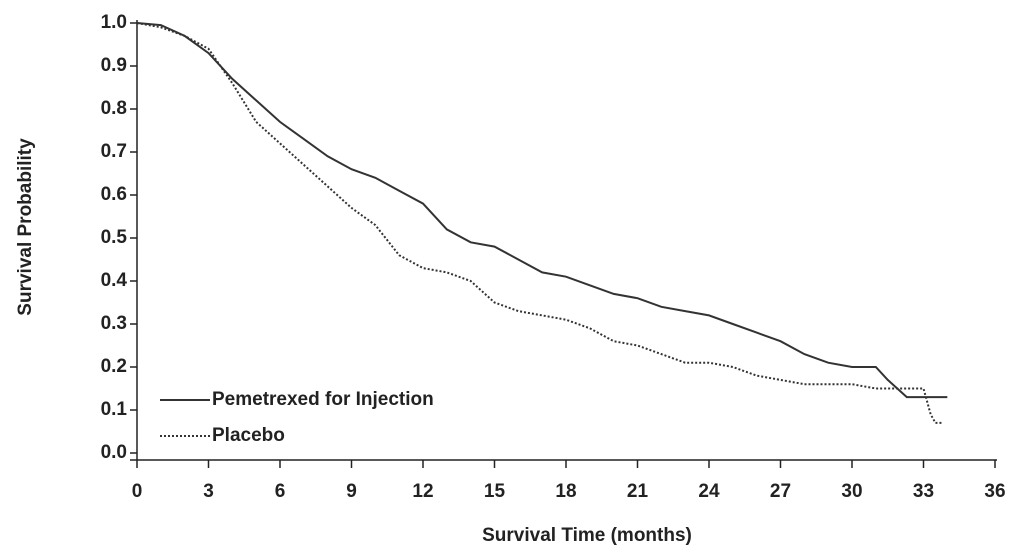  What do you see at coordinates (25, 227) in the screenshot?
I see `y-axis-label: Survival Probability` at bounding box center [25, 227].